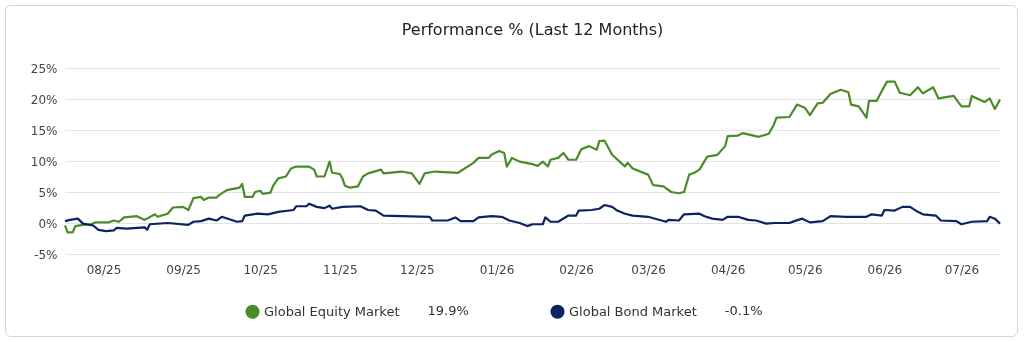 This screenshot has width=1024, height=342. I want to click on y-tick-label: 15%, so click(44, 130).